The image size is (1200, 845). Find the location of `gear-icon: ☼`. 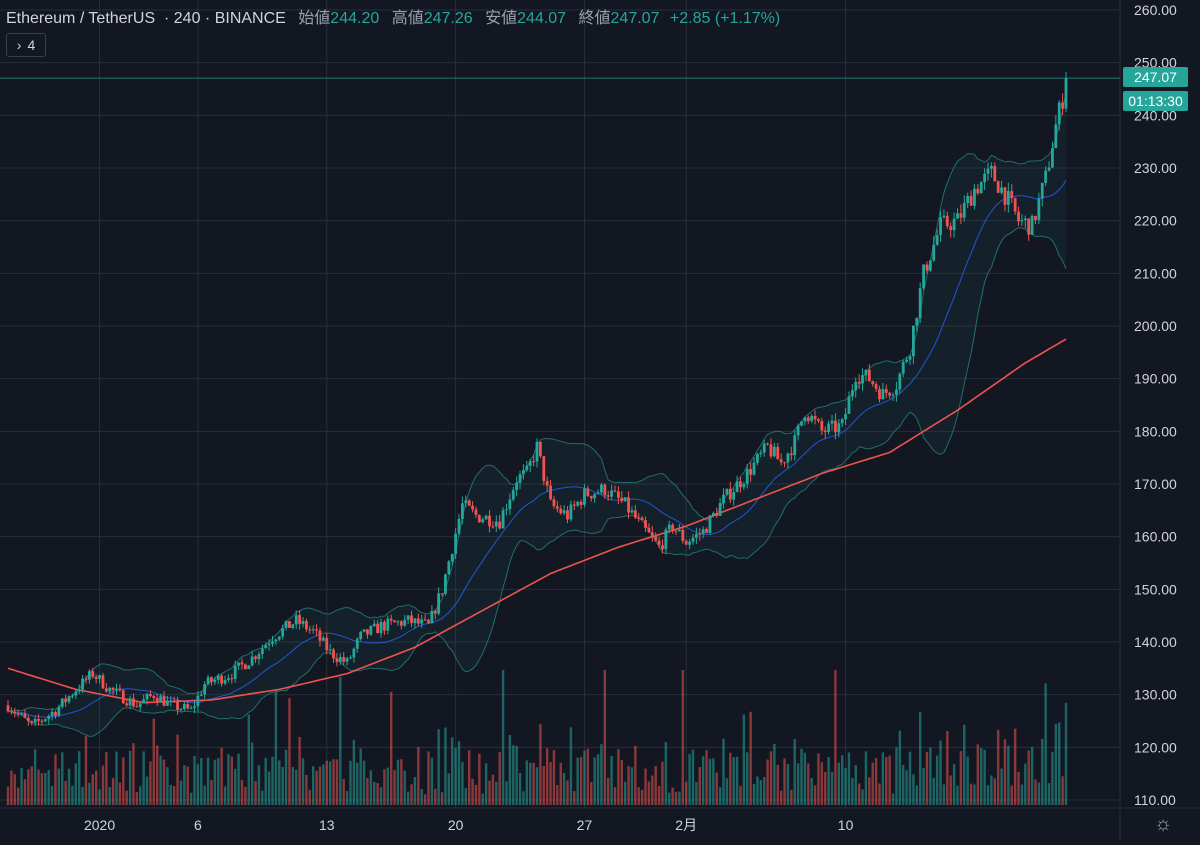

gear-icon: ☼ is located at coordinates (1163, 823).